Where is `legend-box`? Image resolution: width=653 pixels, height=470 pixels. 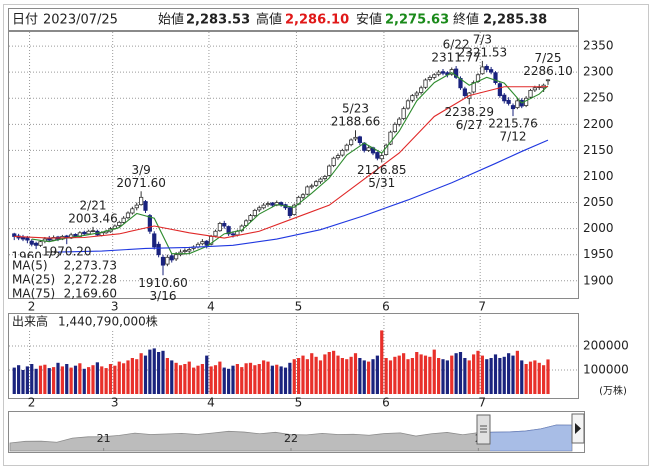 legend-box is located at coordinates (64, 278).